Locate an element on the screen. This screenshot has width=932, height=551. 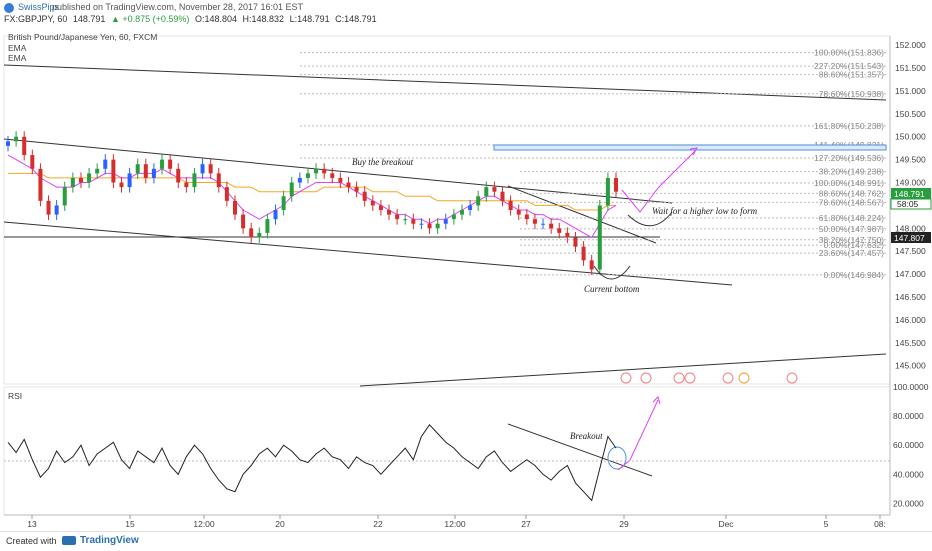
rsi-tick-label: 60.0000 is located at coordinates (908, 445).